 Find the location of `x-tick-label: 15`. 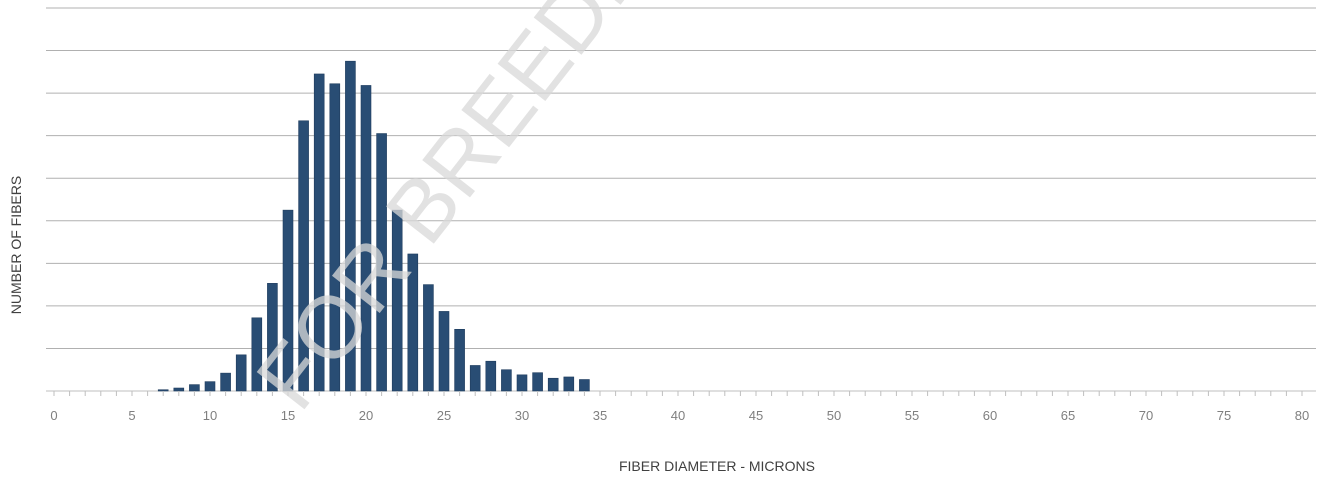

x-tick-label: 15 is located at coordinates (288, 415).